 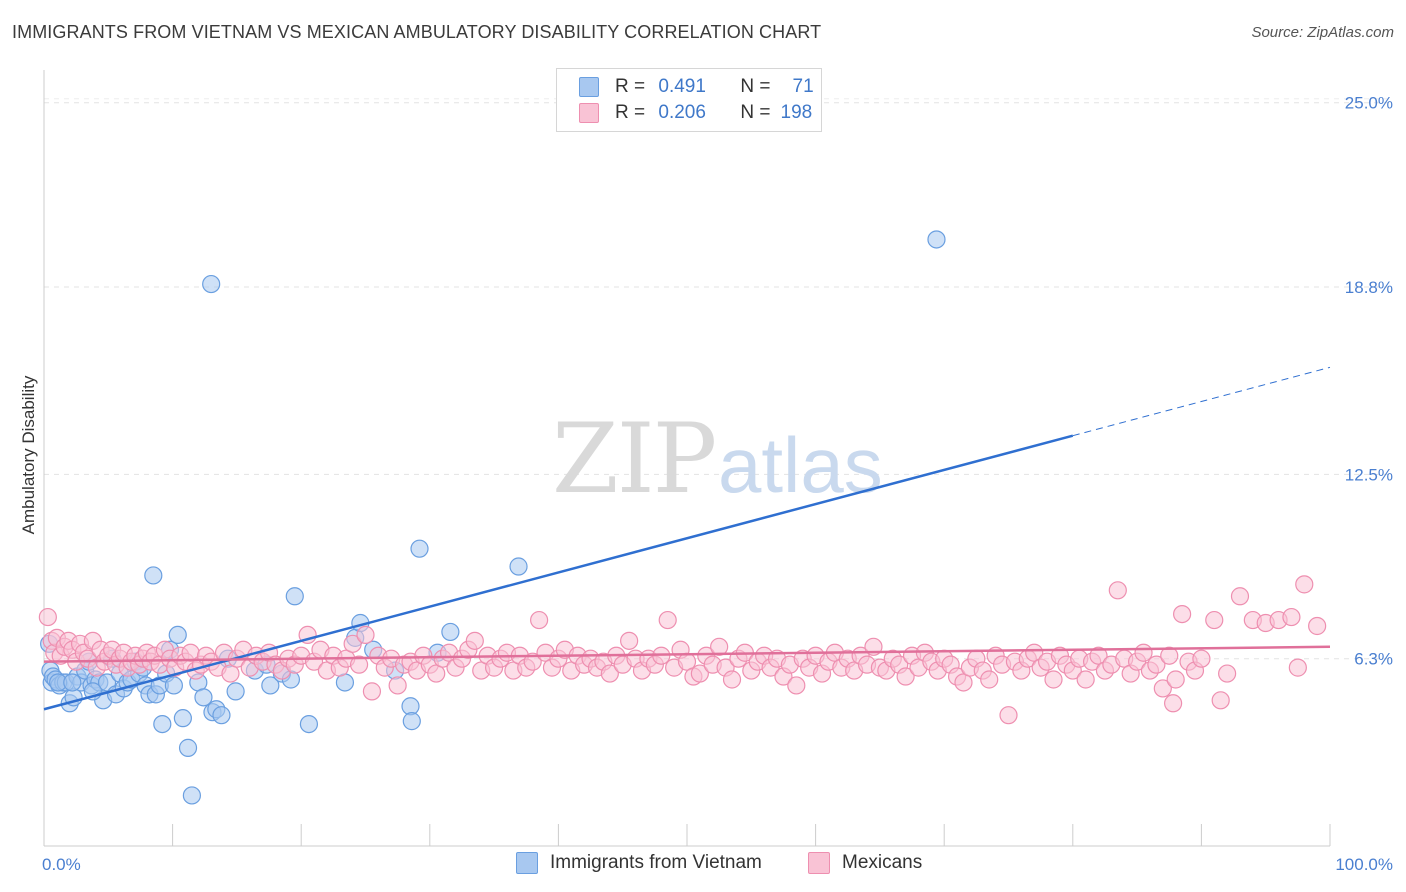 I want to click on x-tick-min: 0.0%, so click(x=61, y=864).